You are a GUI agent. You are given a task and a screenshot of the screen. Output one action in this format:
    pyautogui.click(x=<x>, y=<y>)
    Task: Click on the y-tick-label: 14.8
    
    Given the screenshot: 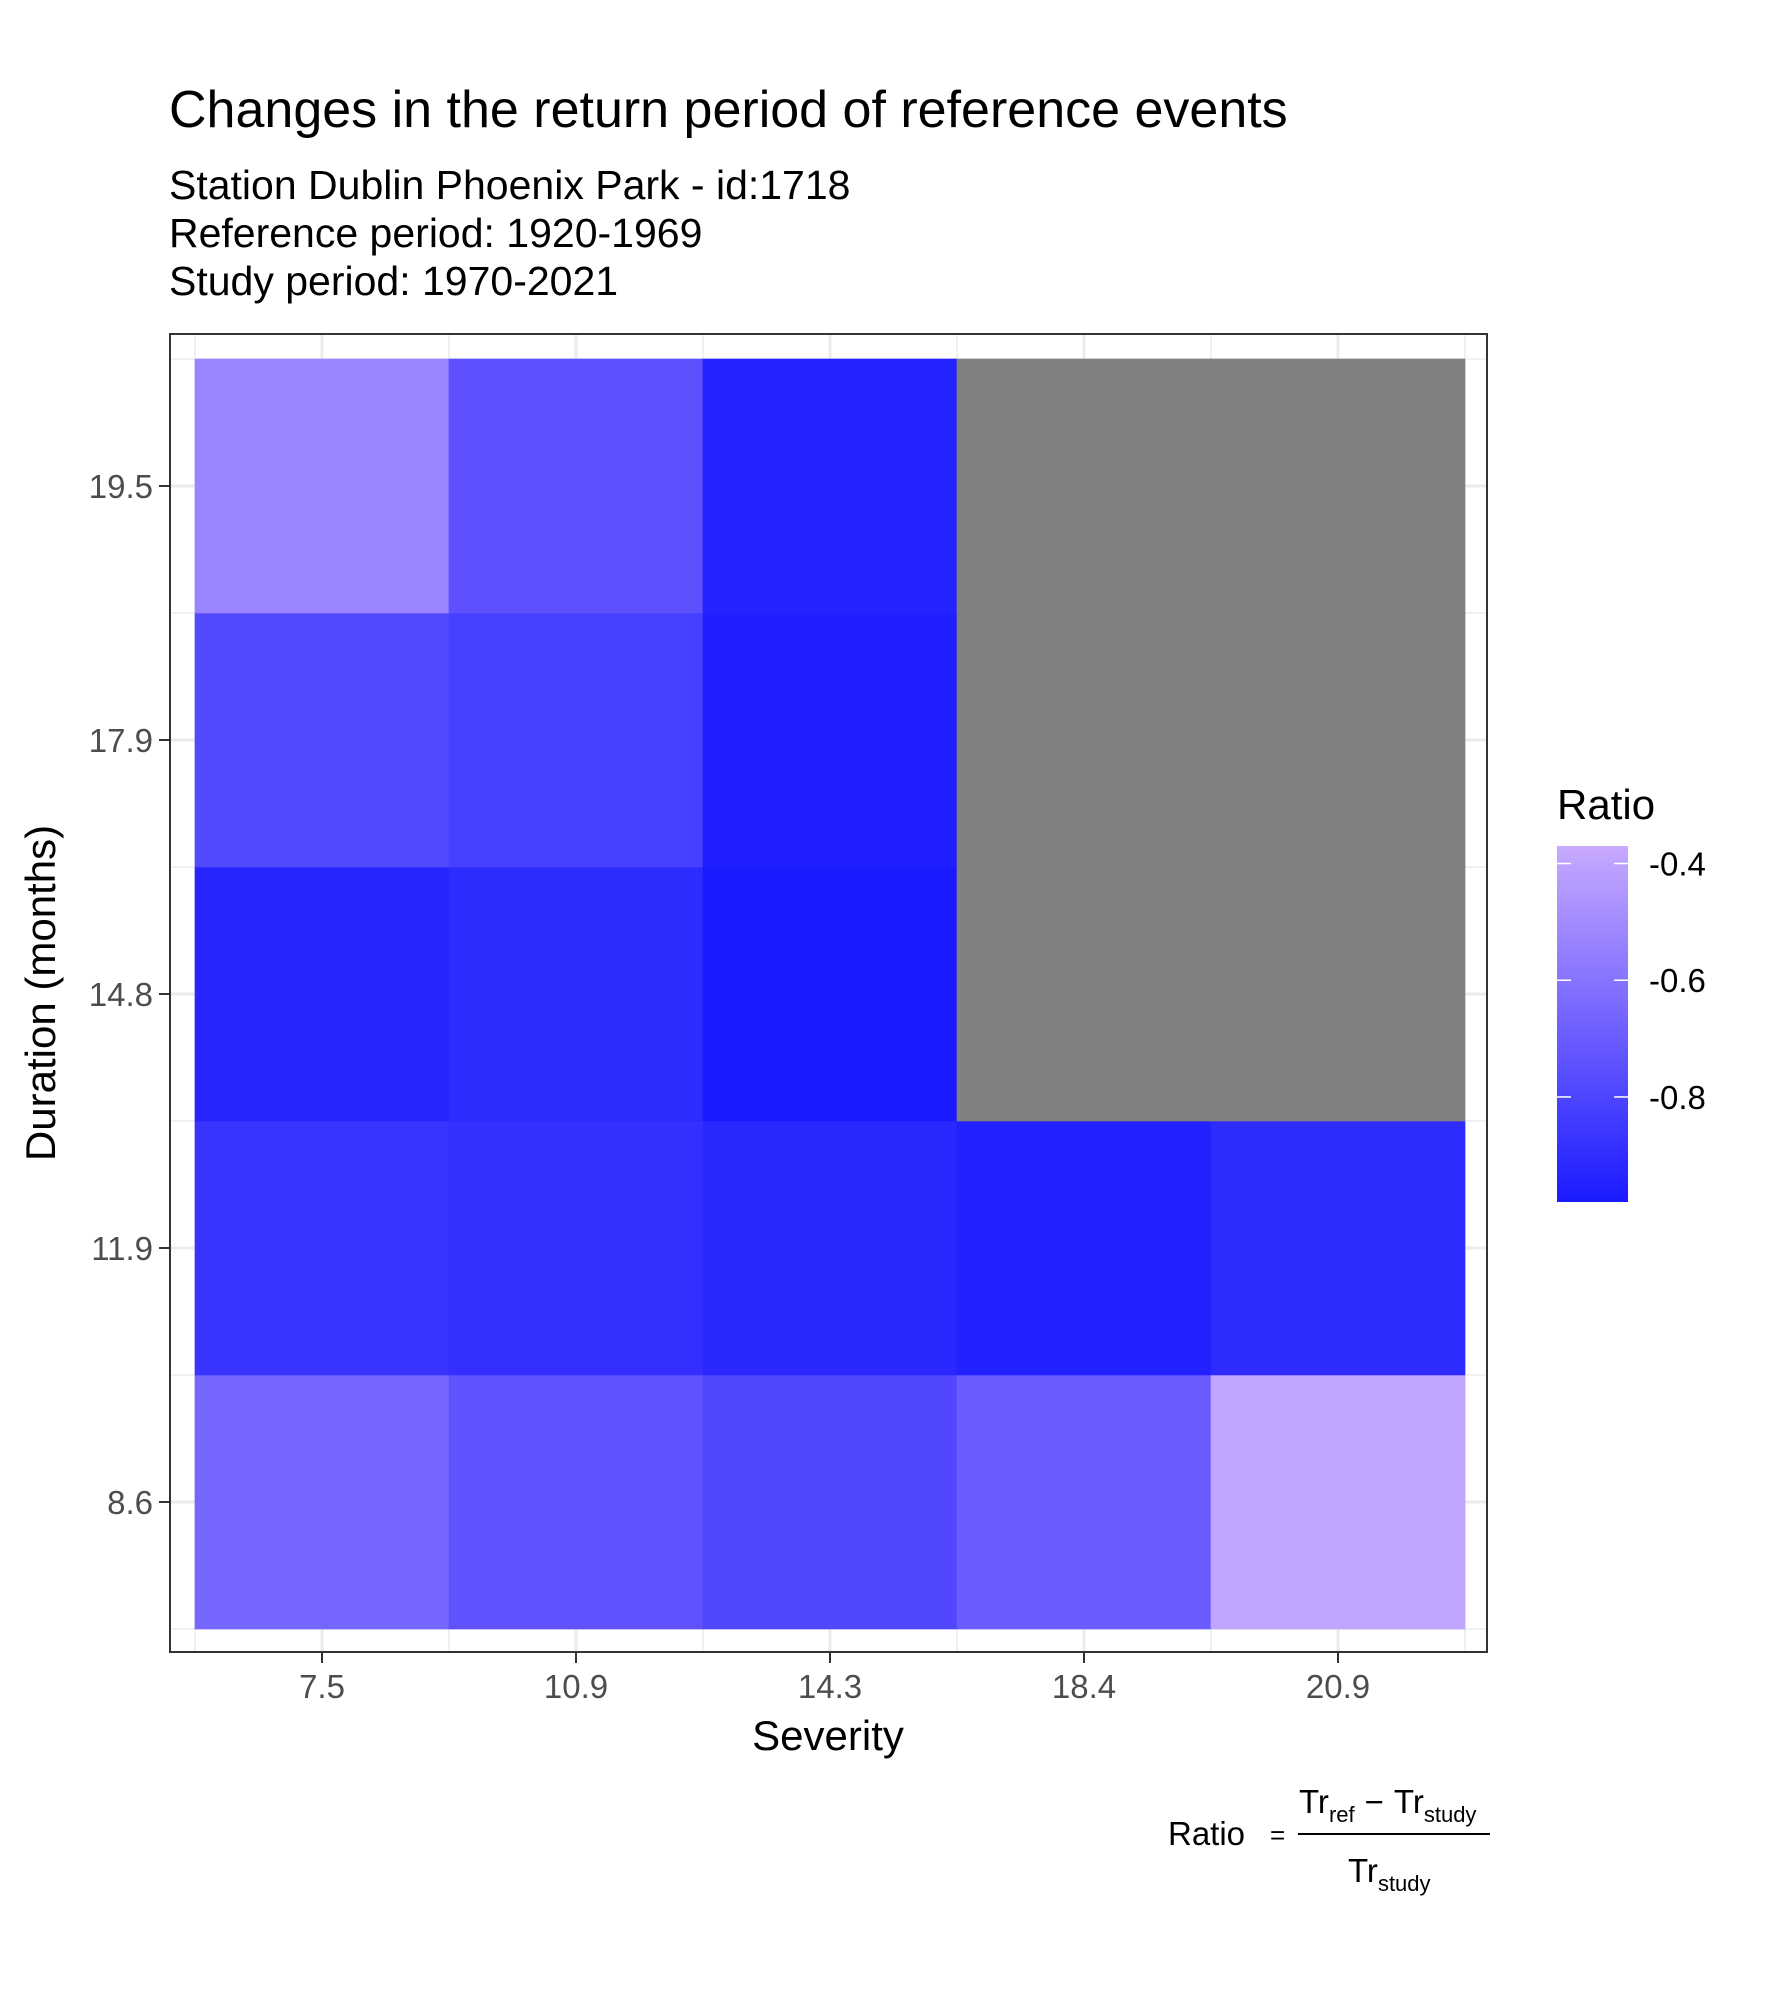 What is the action you would take?
    pyautogui.click(x=121, y=994)
    